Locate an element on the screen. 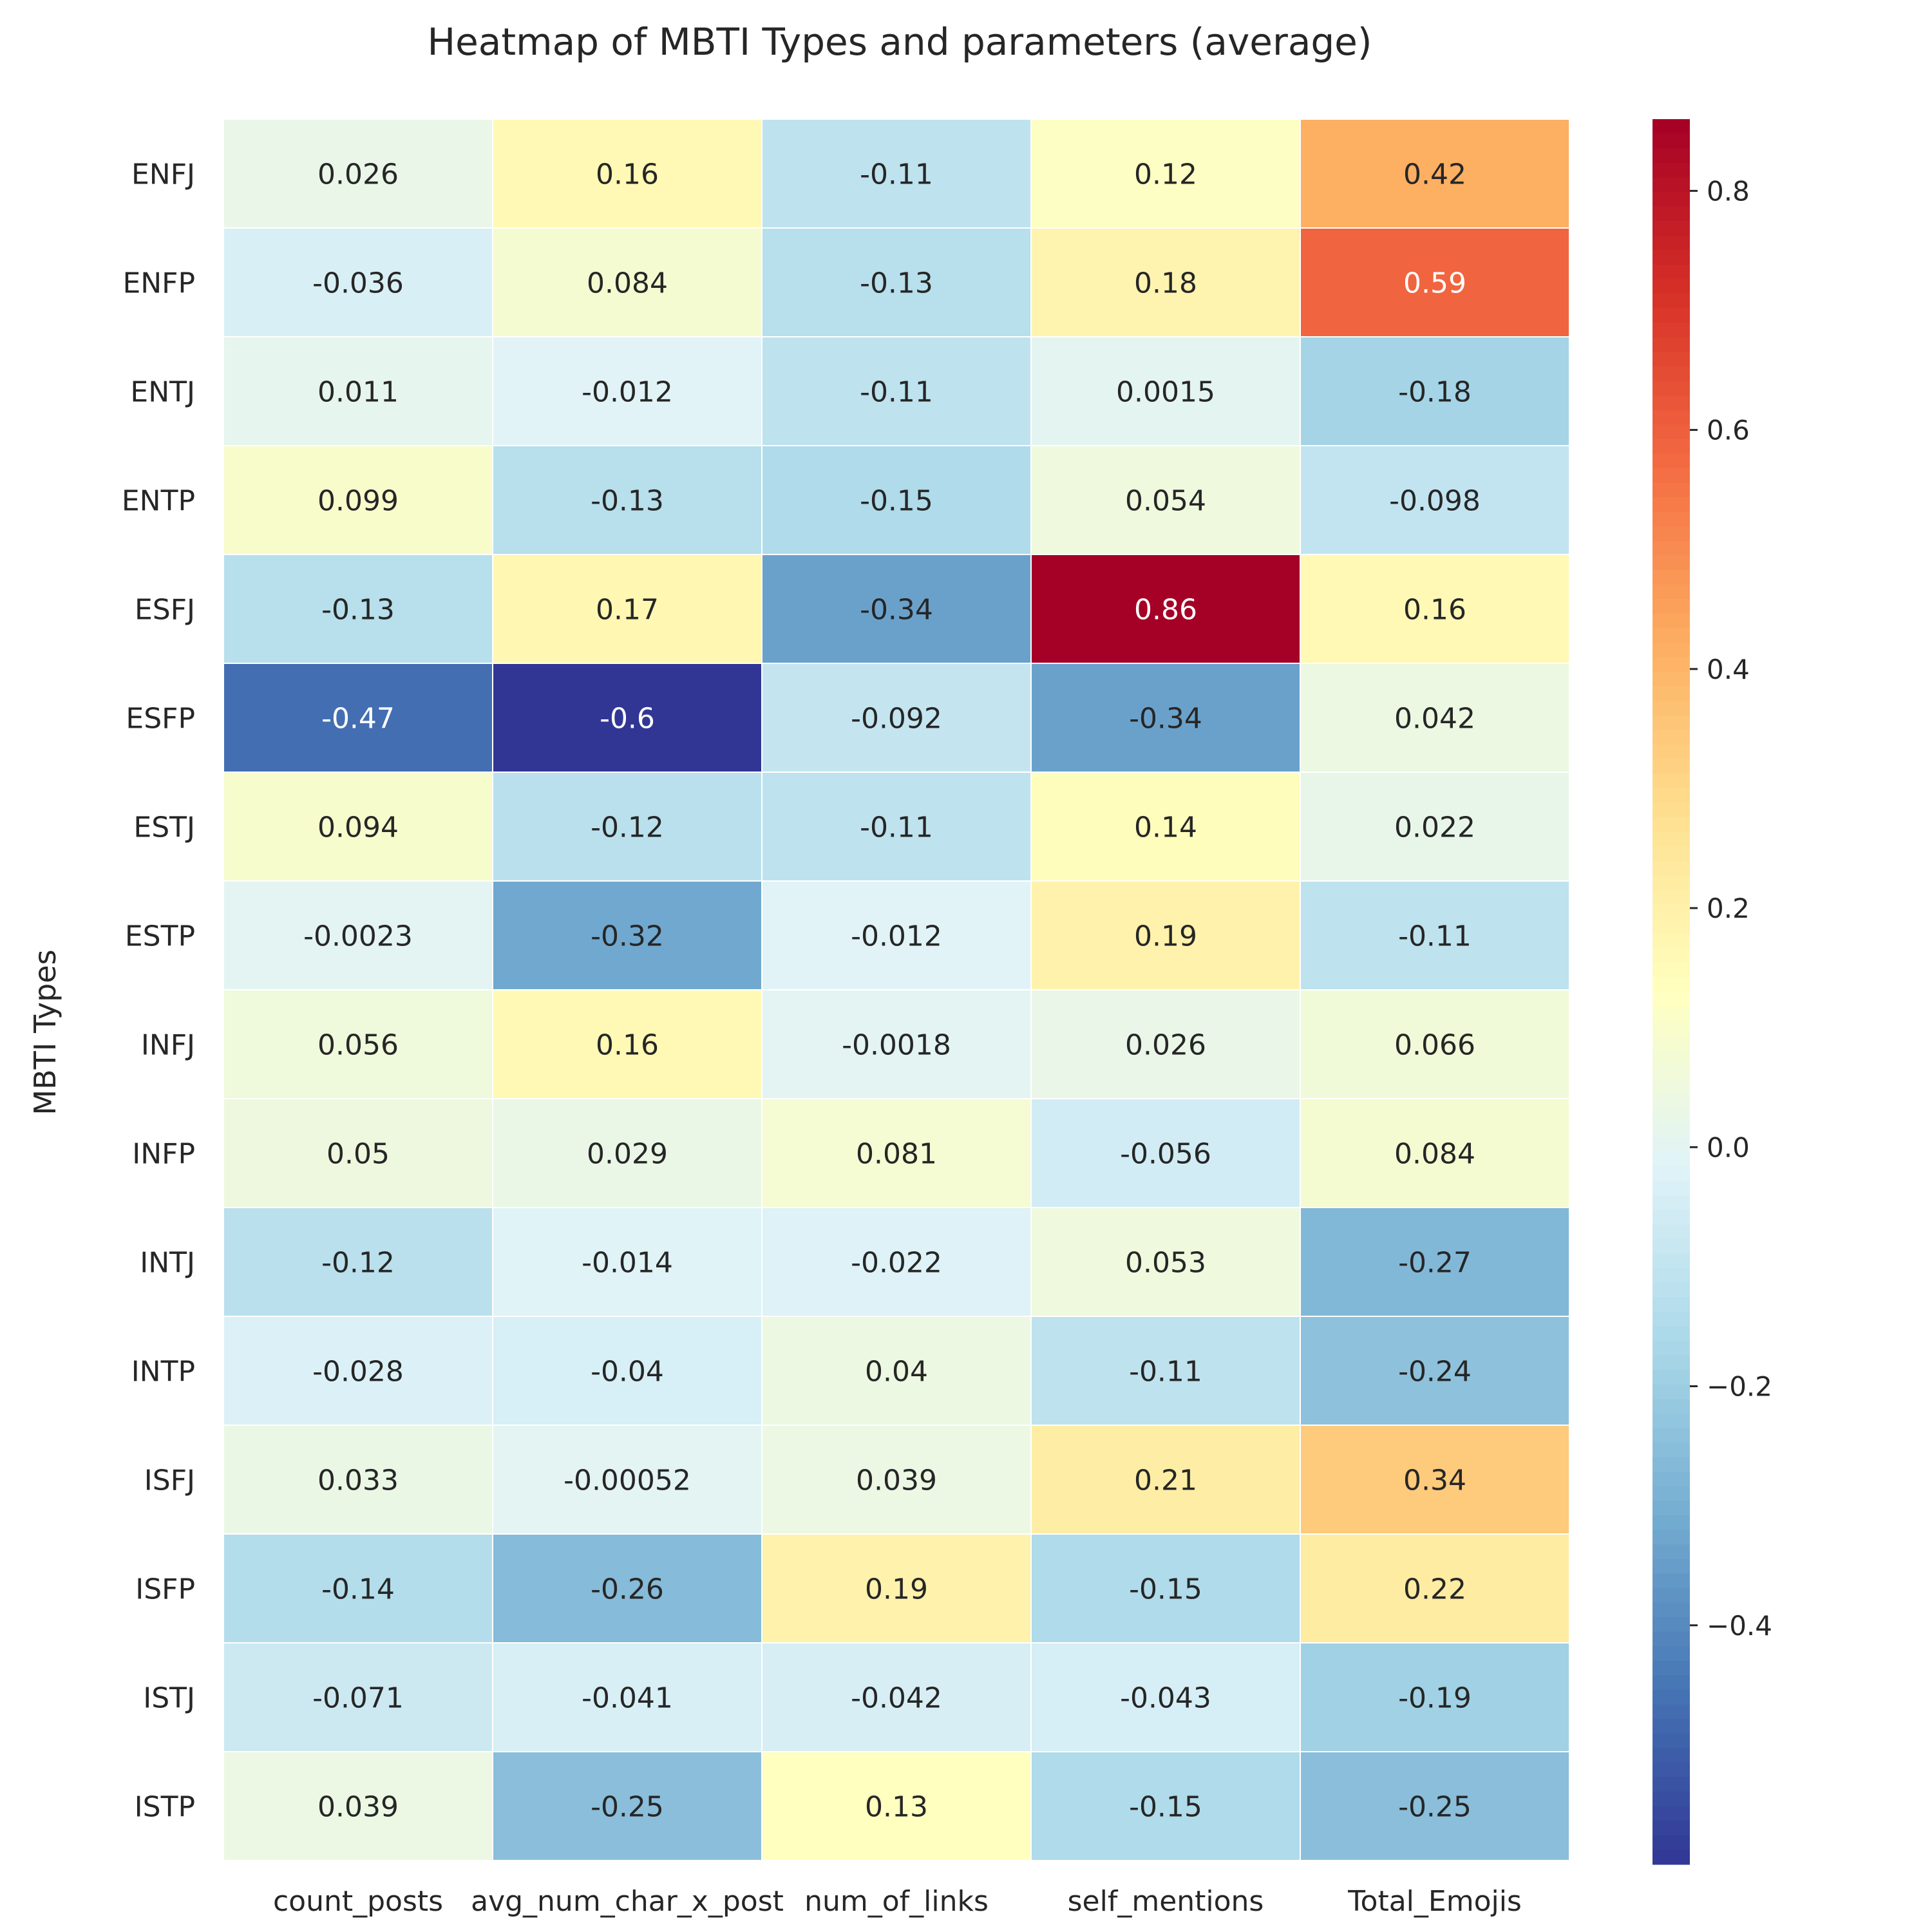 Image resolution: width=1932 pixels, height=1932 pixels. row-label: ESFJ is located at coordinates (165, 610).